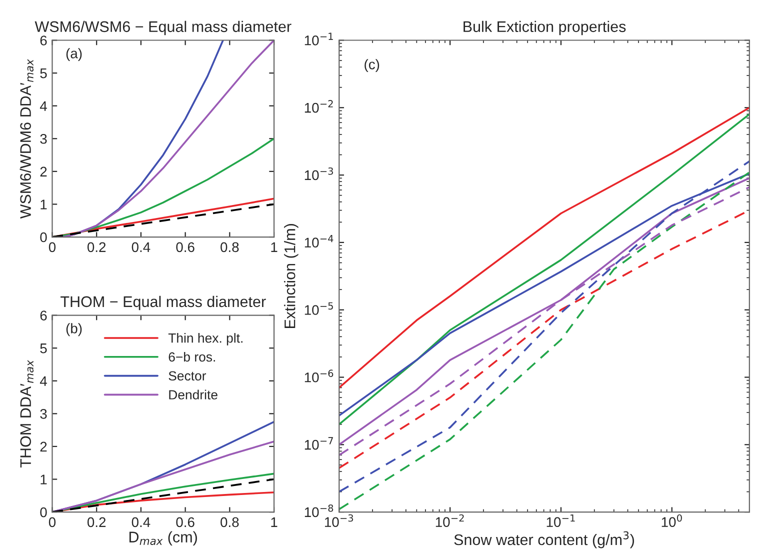  Describe the element at coordinates (318, 308) in the screenshot. I see `y-tick-label: 10$^{−5}$` at that location.